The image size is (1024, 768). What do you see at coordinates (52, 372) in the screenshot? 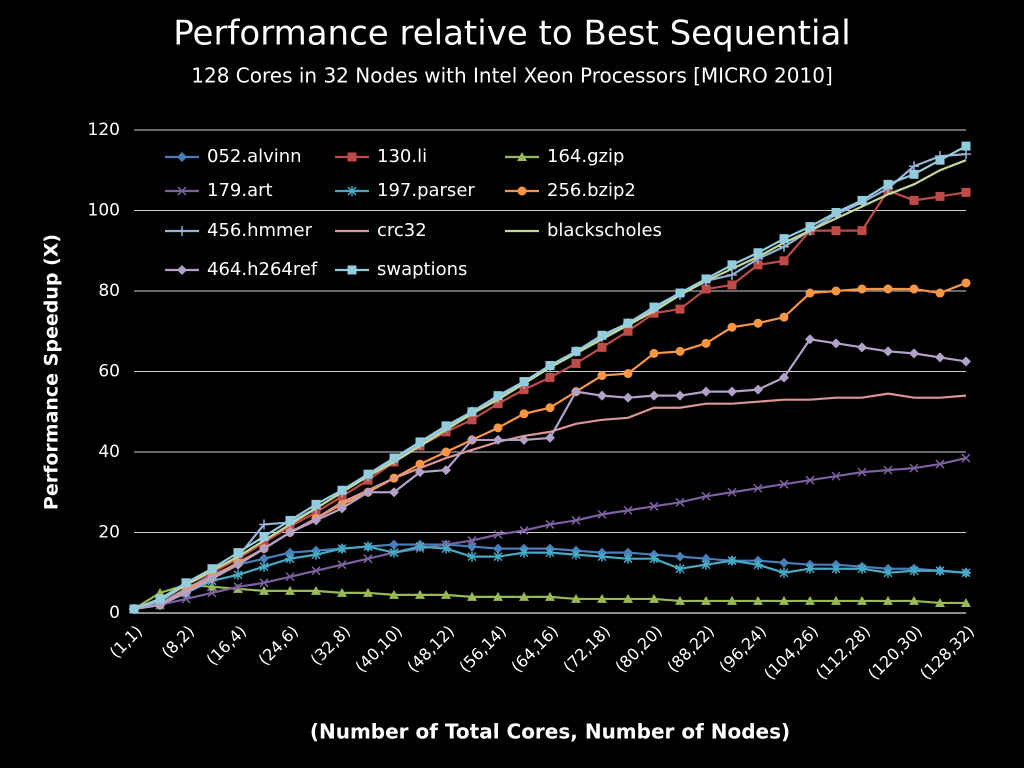
I see `y-axis-label: Performance Speedup (X)` at bounding box center [52, 372].